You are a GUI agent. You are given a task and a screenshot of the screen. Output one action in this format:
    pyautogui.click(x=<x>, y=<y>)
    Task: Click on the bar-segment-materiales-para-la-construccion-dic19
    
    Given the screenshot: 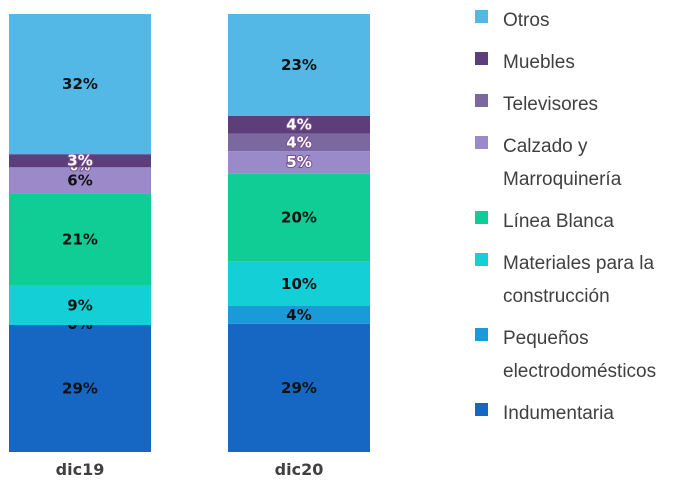 What is the action you would take?
    pyautogui.click(x=80, y=305)
    